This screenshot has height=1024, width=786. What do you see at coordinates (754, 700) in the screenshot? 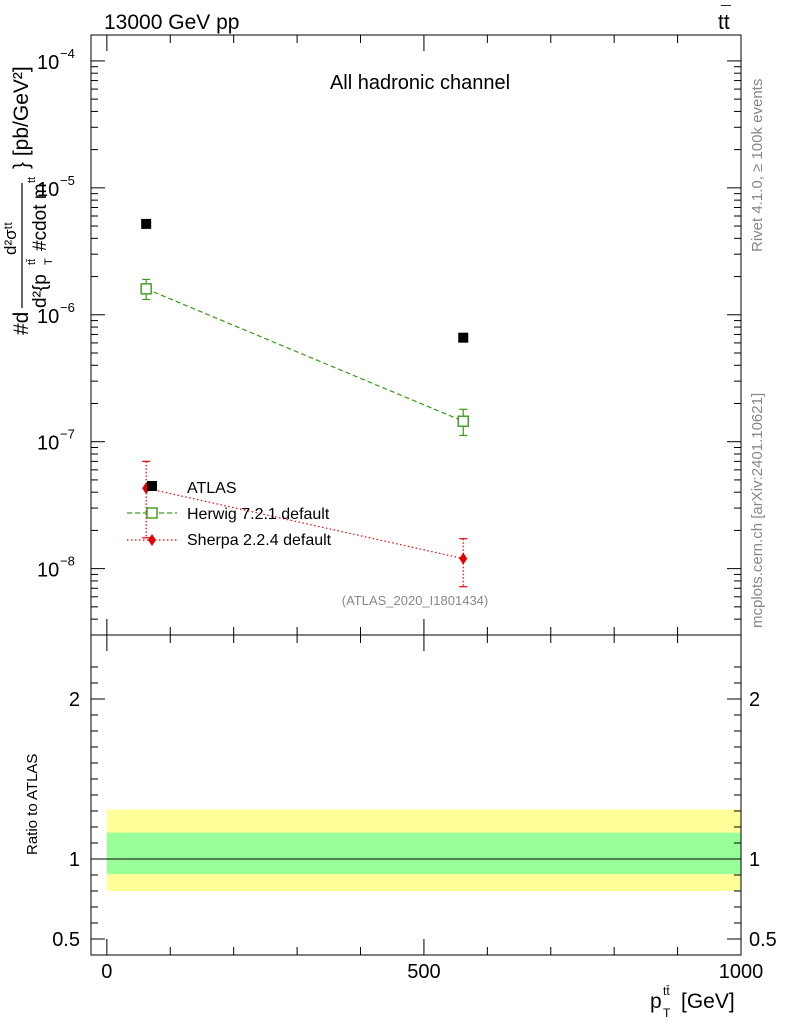
I see `ratio-y-tick-label-right: 2` at bounding box center [754, 700].